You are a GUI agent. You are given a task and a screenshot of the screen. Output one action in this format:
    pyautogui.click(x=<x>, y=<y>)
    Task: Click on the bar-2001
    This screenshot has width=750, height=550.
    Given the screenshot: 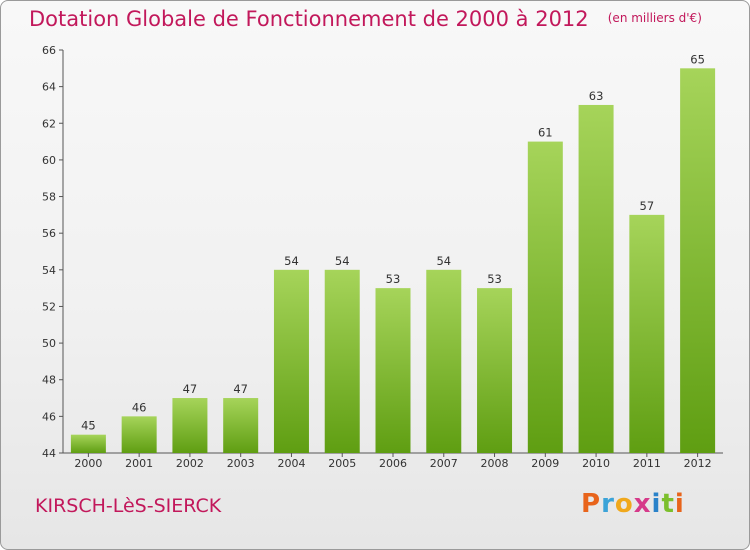 What is the action you would take?
    pyautogui.click(x=139, y=434)
    